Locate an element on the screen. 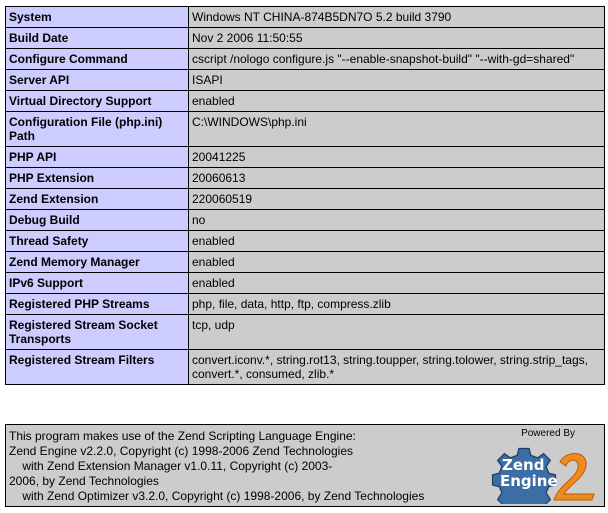 This screenshot has width=608, height=513. info-row: Debug Build no is located at coordinates (305, 220).